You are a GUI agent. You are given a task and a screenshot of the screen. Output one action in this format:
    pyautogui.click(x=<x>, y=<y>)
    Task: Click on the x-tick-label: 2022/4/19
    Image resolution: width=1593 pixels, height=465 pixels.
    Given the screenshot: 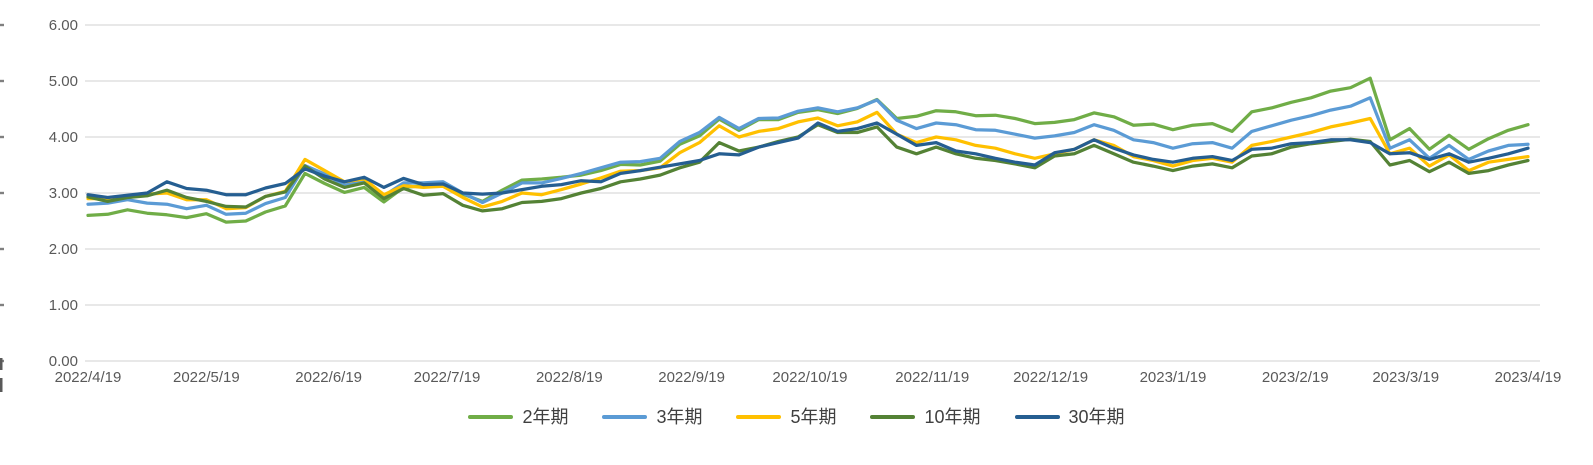 What is the action you would take?
    pyautogui.click(x=88, y=377)
    